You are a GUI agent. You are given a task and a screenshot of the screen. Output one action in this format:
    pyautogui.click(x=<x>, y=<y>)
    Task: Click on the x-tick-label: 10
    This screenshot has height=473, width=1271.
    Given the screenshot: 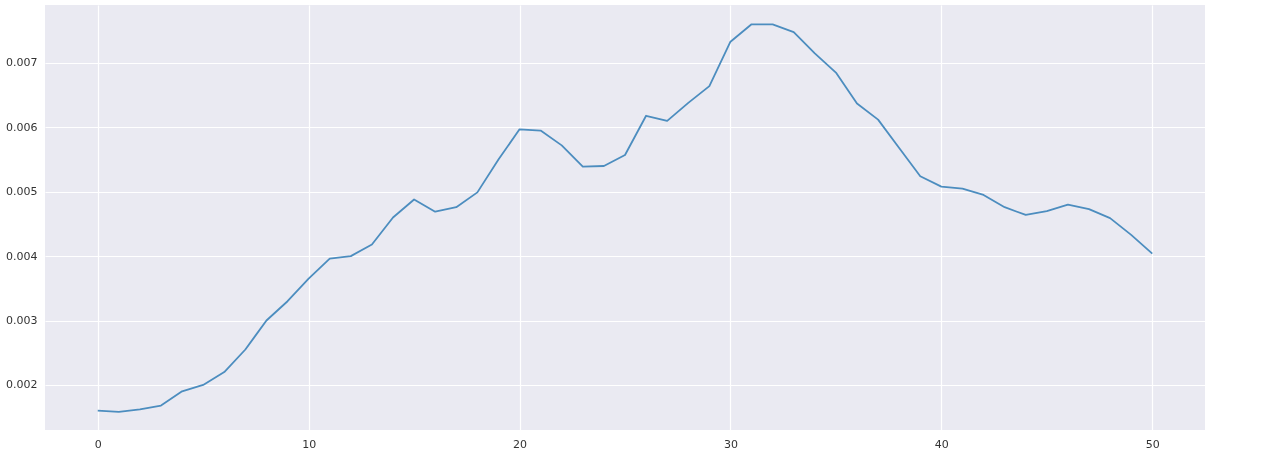 What is the action you would take?
    pyautogui.click(x=309, y=444)
    